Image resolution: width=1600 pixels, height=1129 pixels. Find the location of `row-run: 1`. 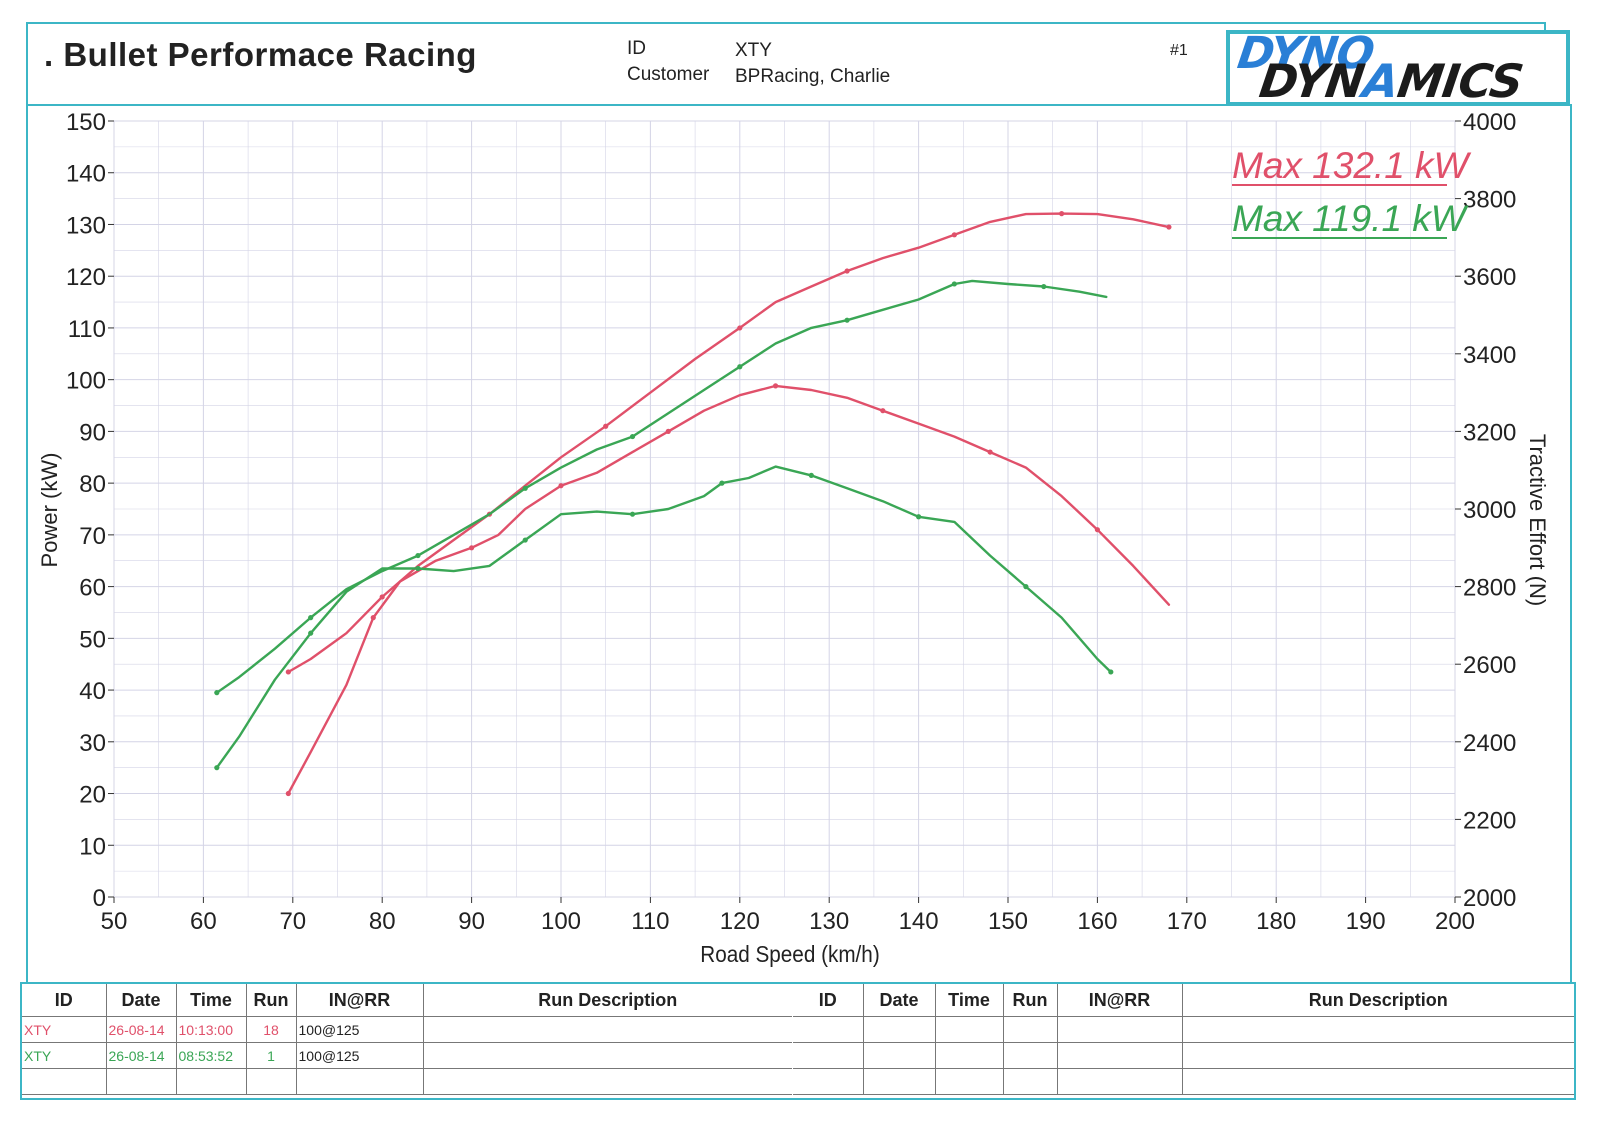

row-run: 1 is located at coordinates (271, 1055).